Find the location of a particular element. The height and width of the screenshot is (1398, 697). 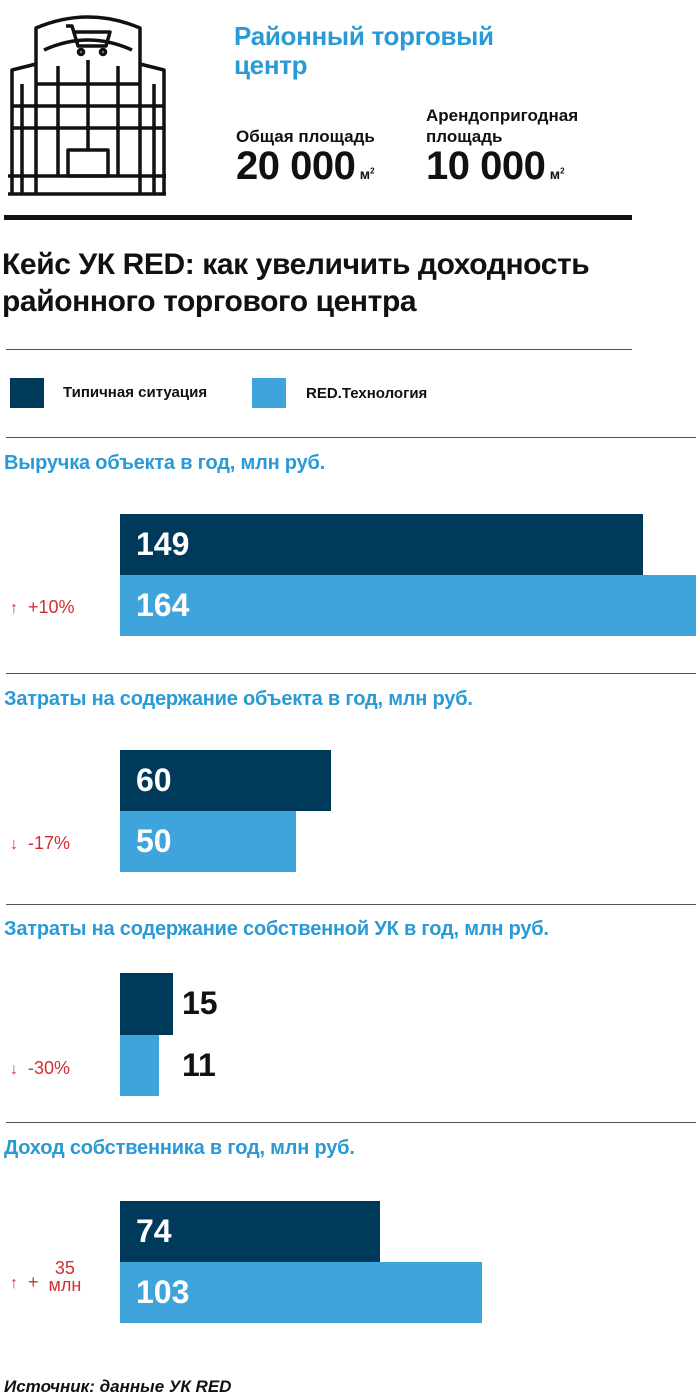

bar-value-red: 50 is located at coordinates (154, 841).